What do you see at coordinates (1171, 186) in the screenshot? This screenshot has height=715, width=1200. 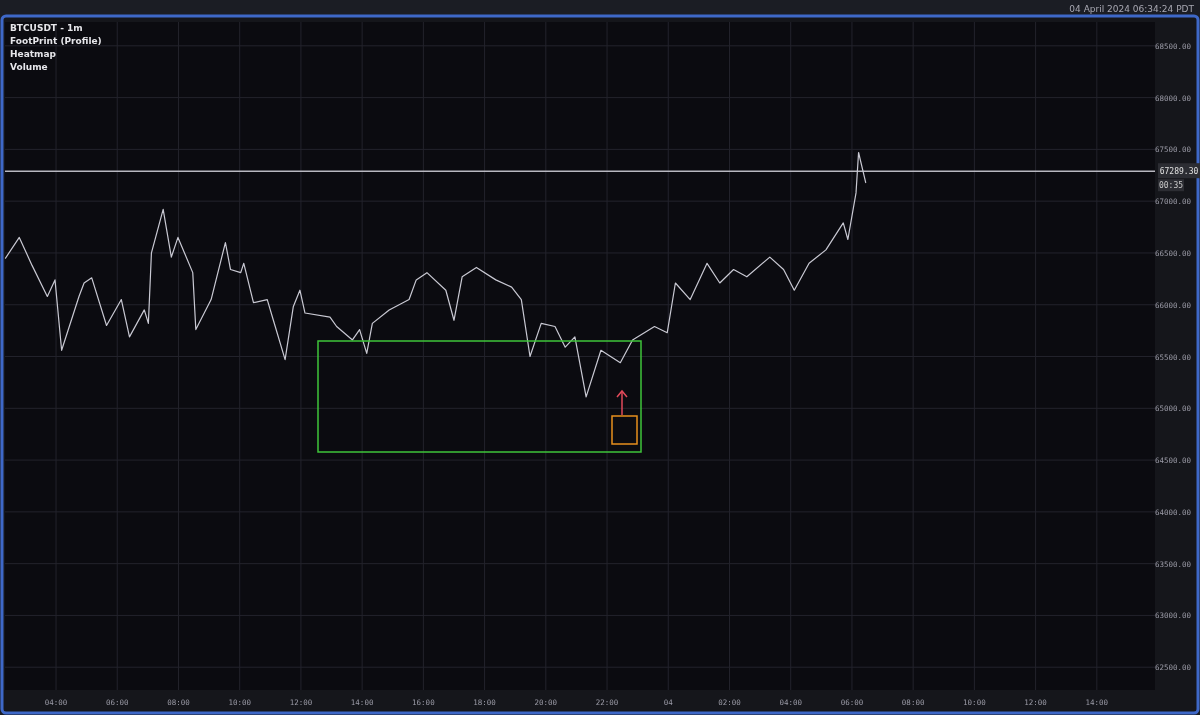 I see `text: 00:35` at bounding box center [1171, 186].